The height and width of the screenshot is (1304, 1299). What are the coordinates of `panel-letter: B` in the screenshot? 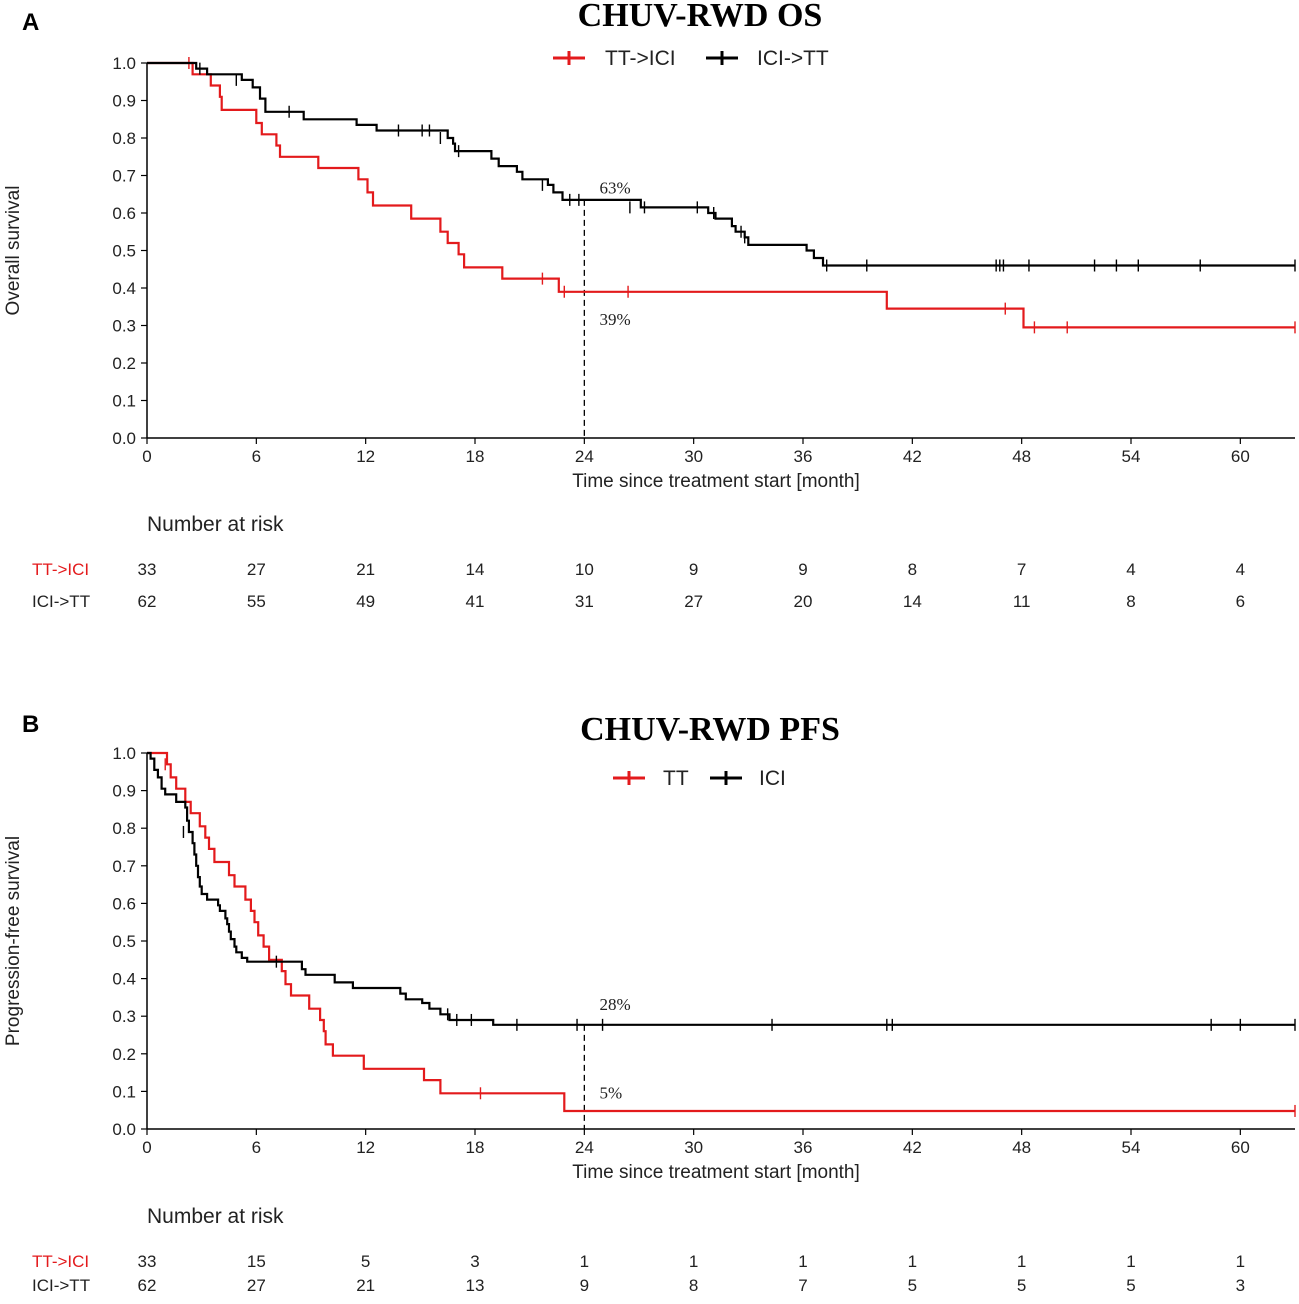 It's located at (30, 724).